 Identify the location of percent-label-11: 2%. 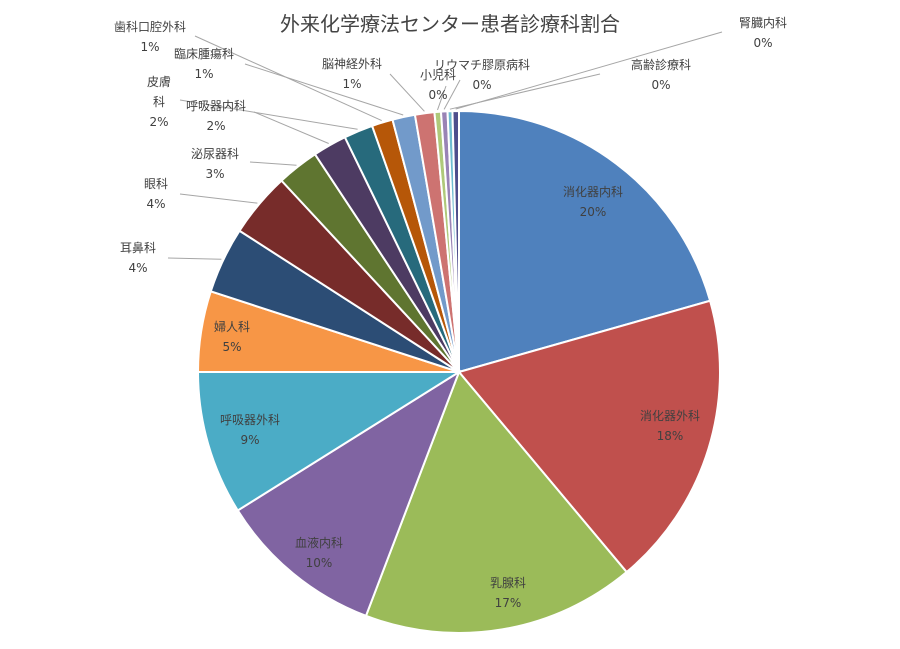
(158, 122).